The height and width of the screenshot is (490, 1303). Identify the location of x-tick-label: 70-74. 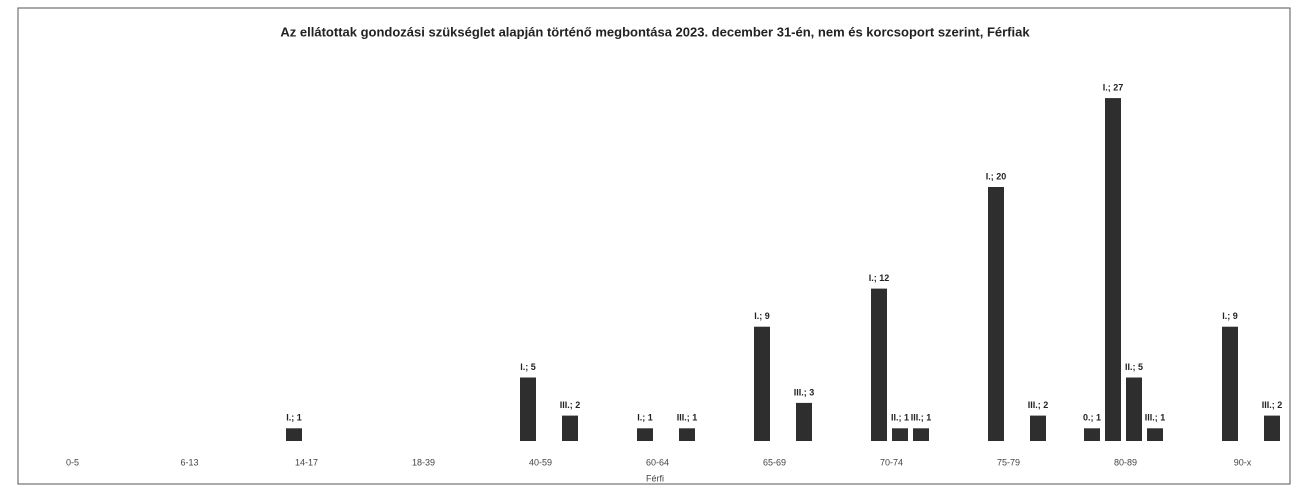
(891, 462).